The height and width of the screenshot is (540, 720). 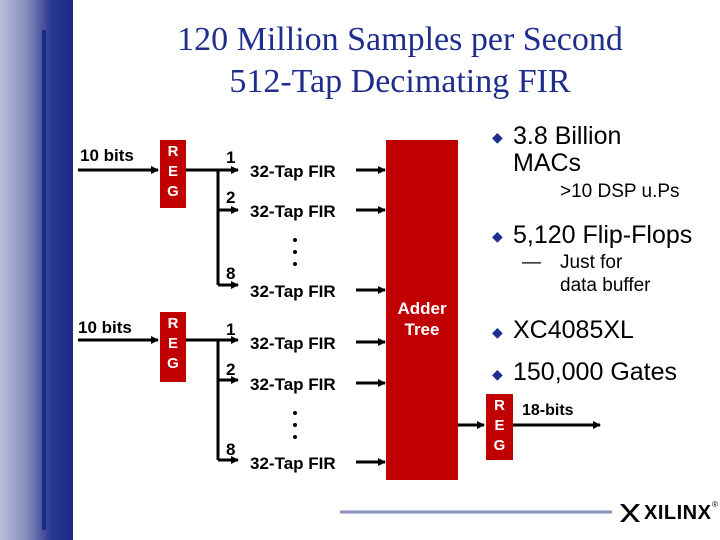 I want to click on input-bits-label-1: 10 bits, so click(x=107, y=155).